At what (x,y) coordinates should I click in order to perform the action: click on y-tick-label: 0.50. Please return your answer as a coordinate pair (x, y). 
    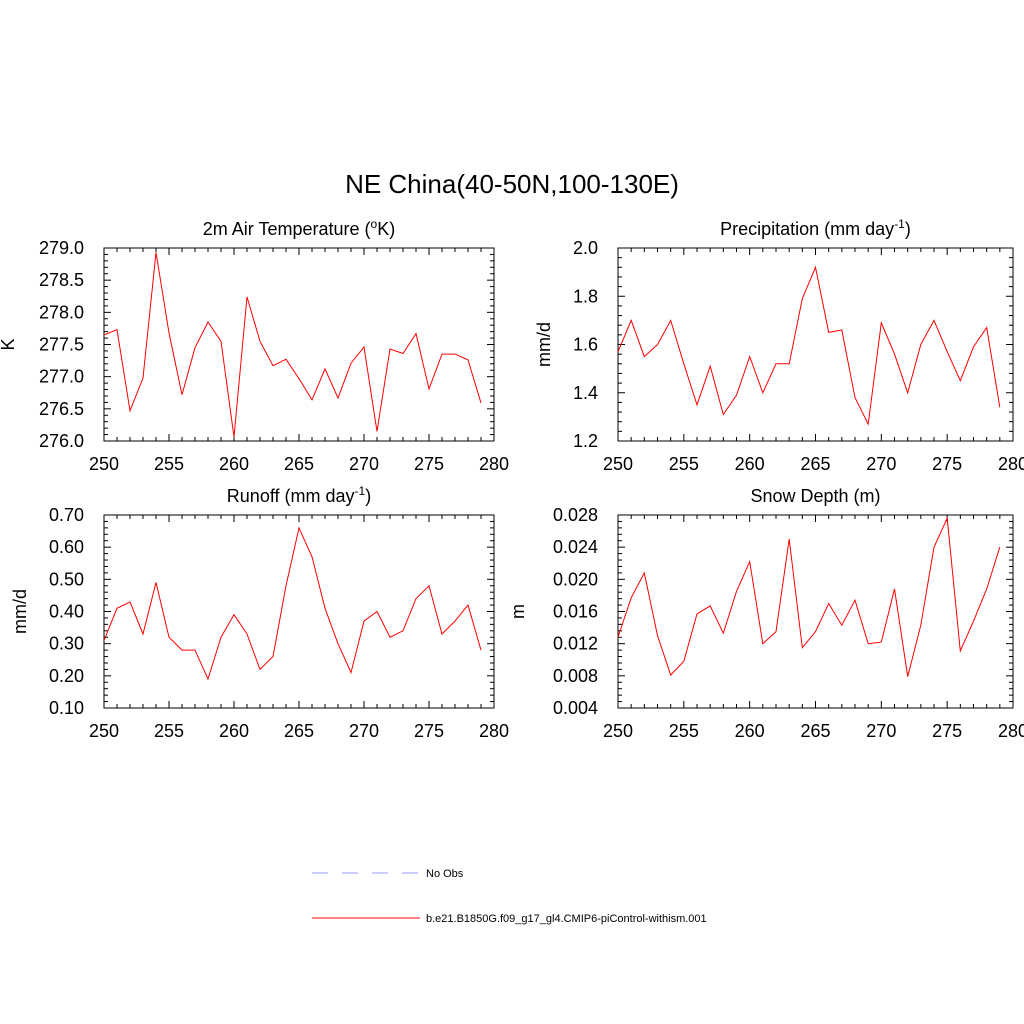
    Looking at the image, I should click on (66, 579).